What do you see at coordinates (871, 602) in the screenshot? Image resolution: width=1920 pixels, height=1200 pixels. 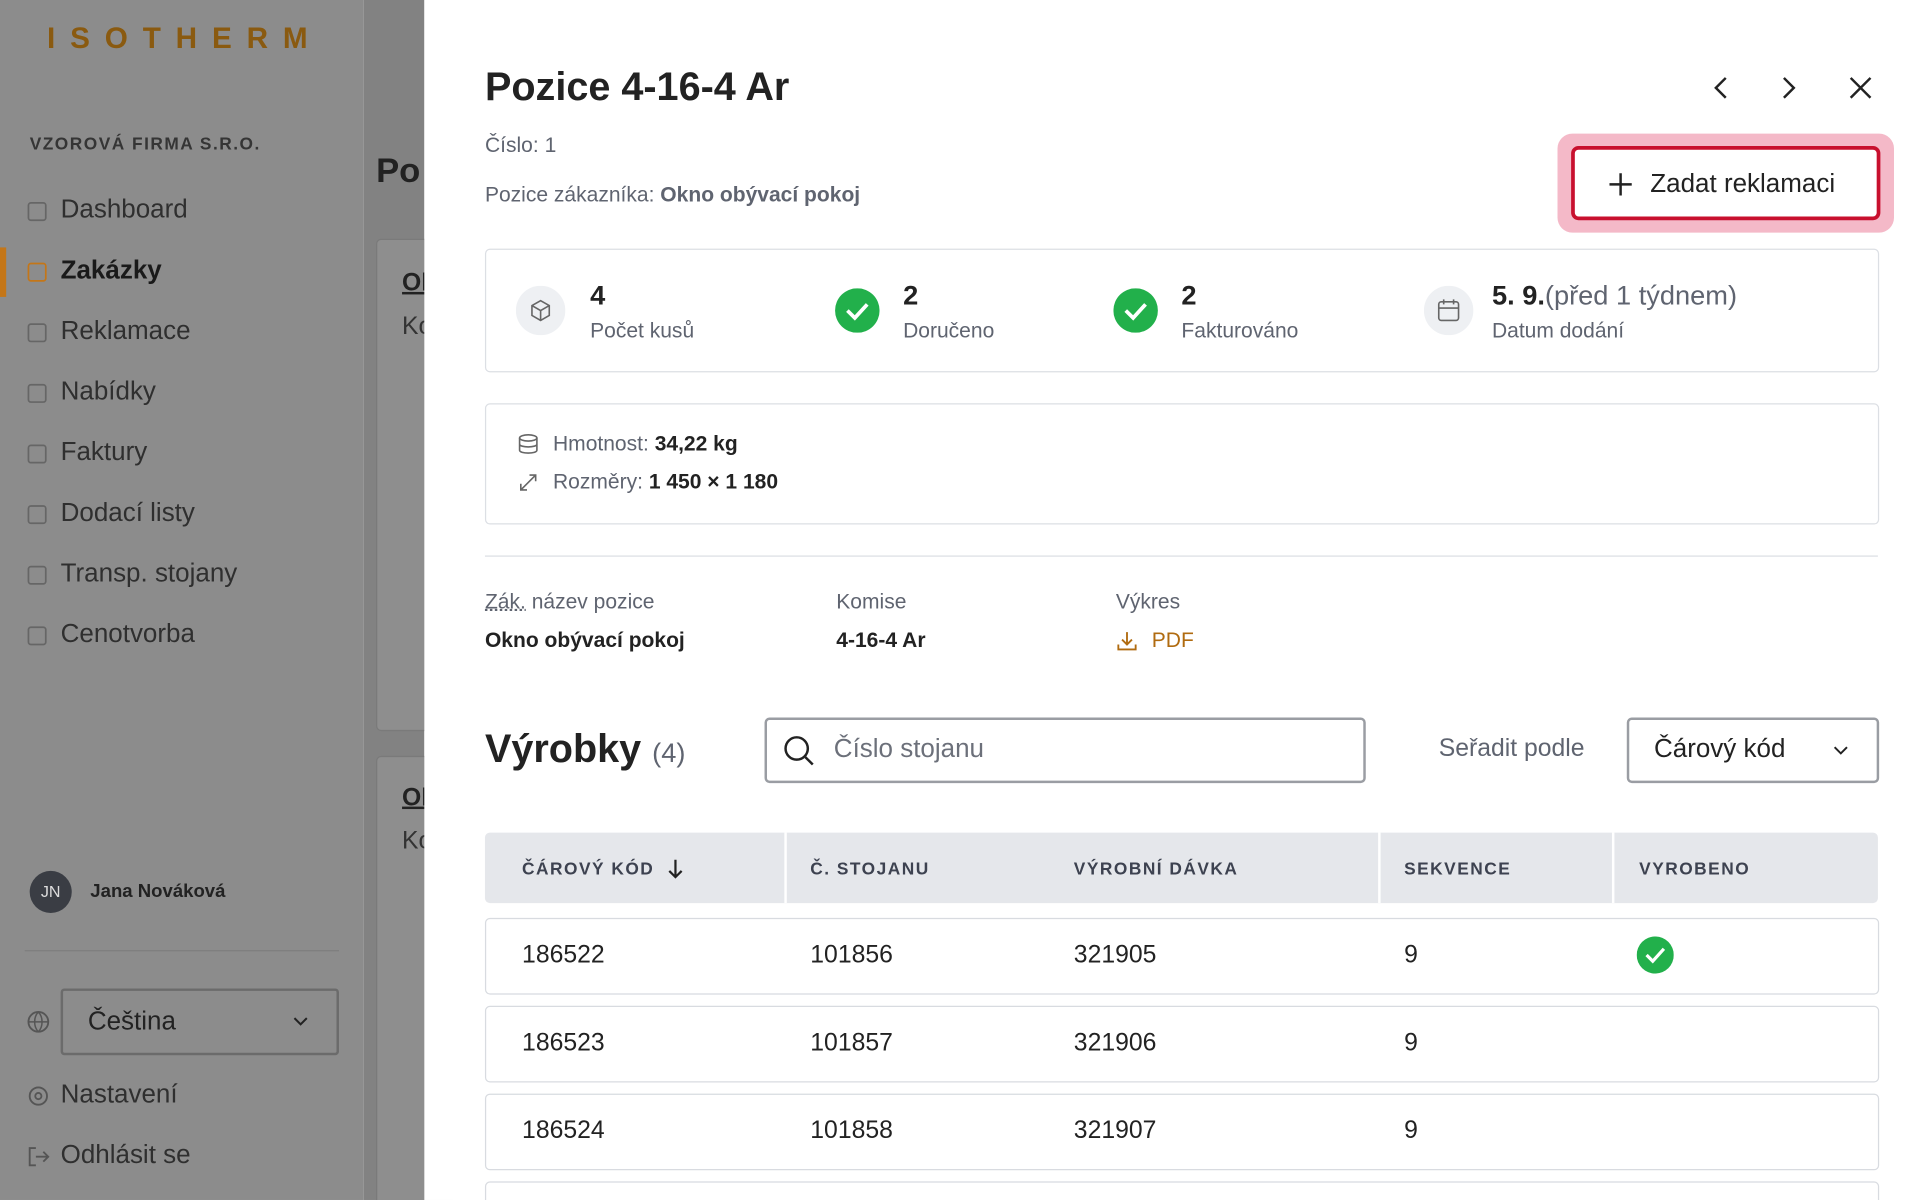 I see `info-label: Komise` at bounding box center [871, 602].